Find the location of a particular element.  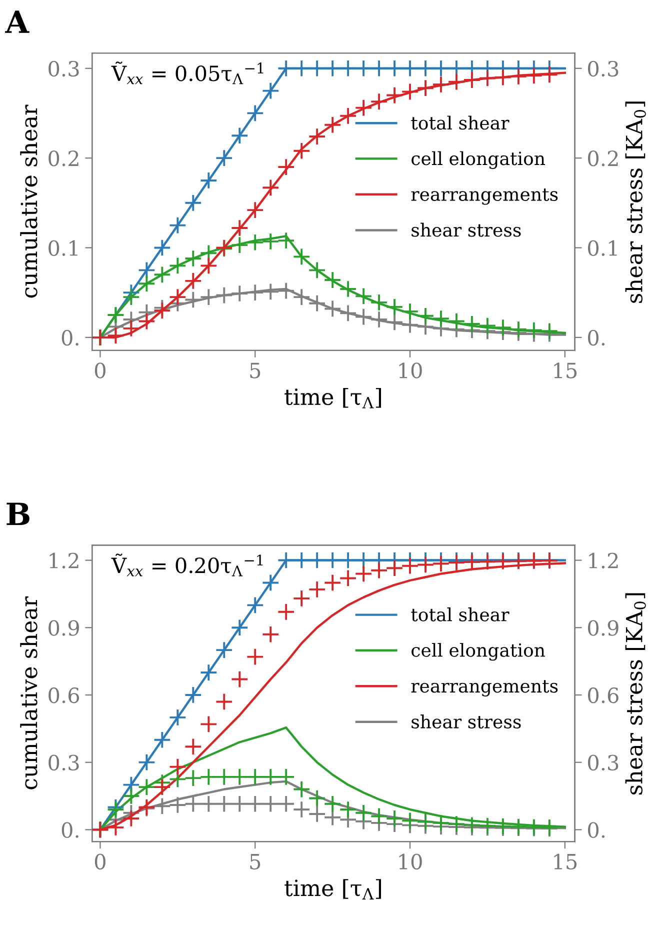

chart-title: A is located at coordinates (17, 21).